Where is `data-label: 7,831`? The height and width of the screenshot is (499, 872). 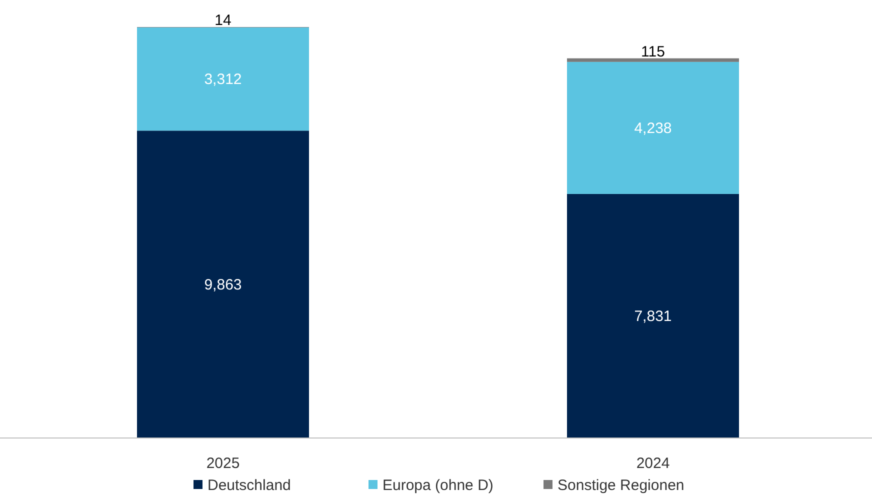 data-label: 7,831 is located at coordinates (653, 316).